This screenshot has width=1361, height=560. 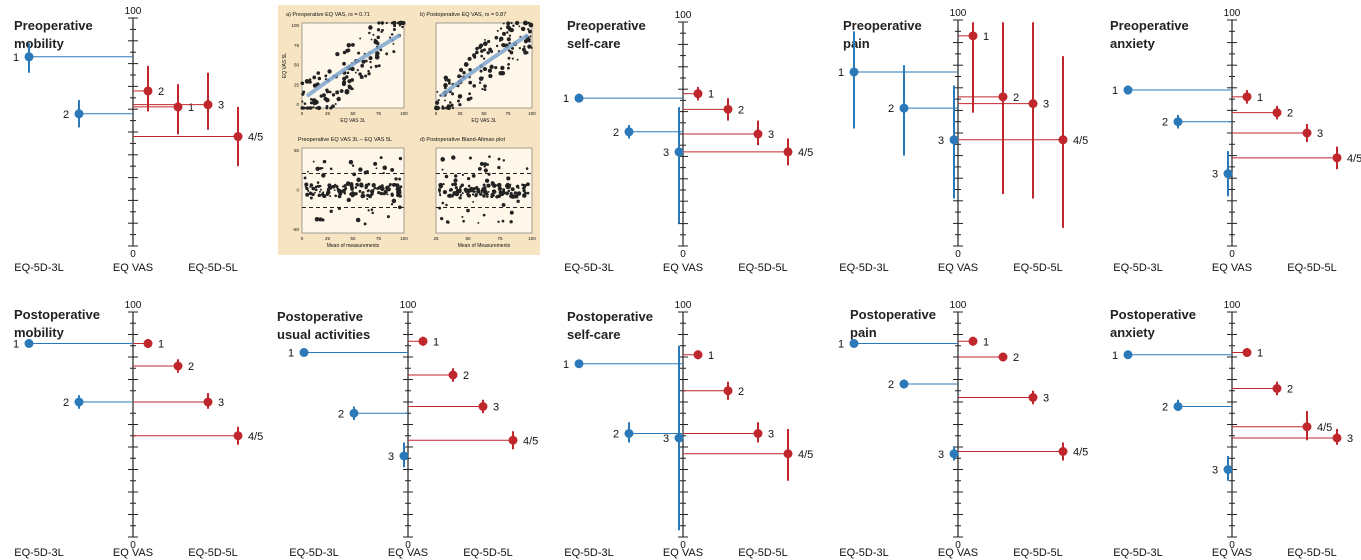 What do you see at coordinates (1153, 323) in the screenshot?
I see `panel-title: Postoperative anxiety` at bounding box center [1153, 323].